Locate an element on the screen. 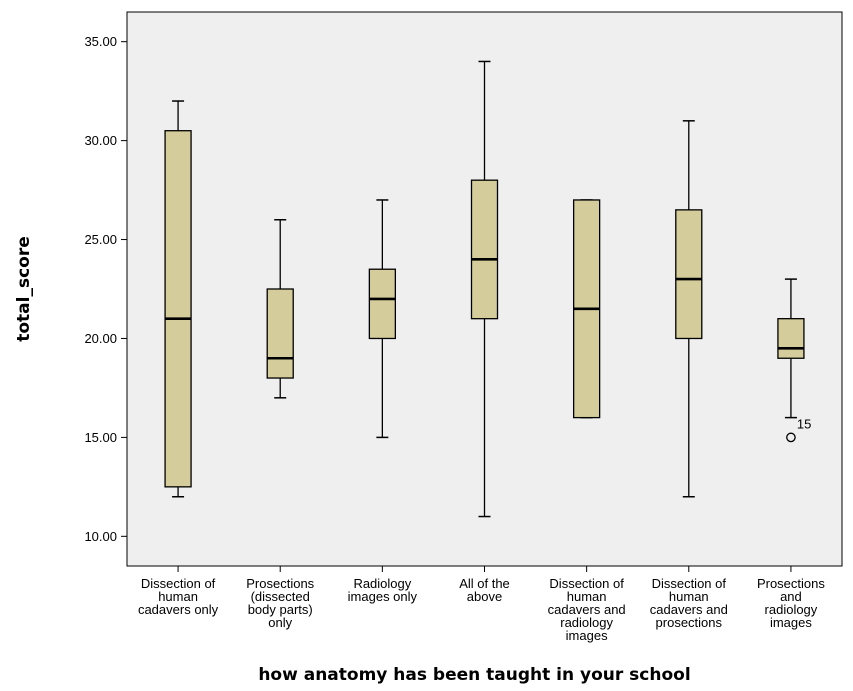  y-axis: 10.00 15.00 20.00 25.00 30.00 35.00 is located at coordinates (105, 289).